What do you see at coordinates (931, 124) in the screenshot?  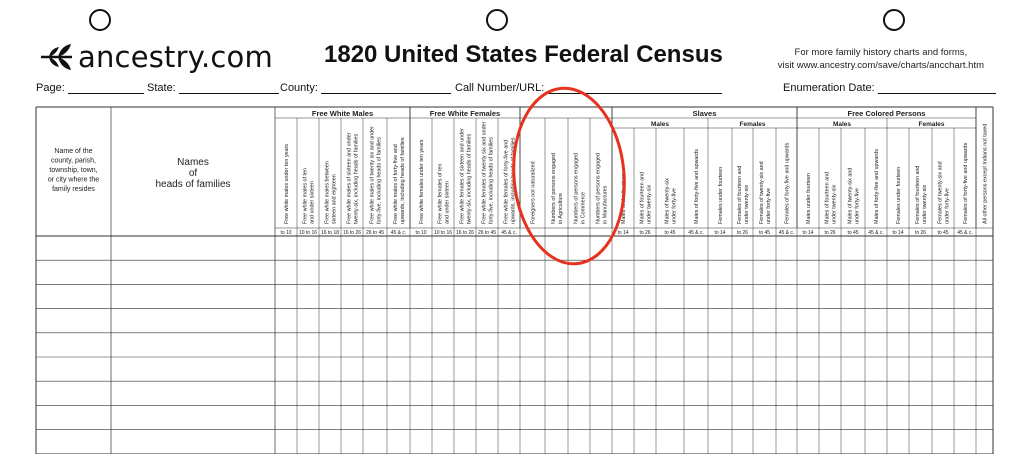 I see `subgroup-colored-females: Females` at bounding box center [931, 124].